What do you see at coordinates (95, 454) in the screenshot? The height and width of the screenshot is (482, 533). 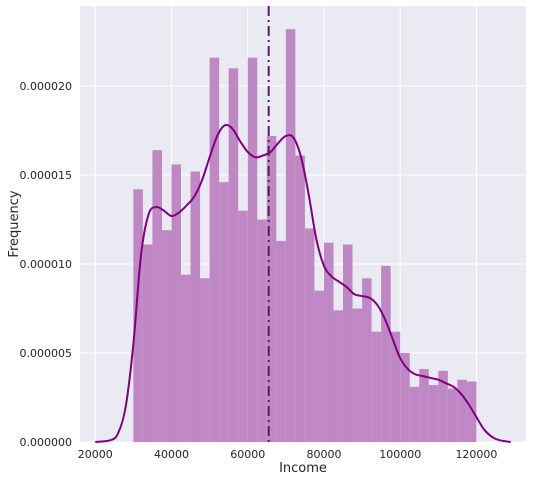 I see `x-tick-label-0: 20000` at bounding box center [95, 454].